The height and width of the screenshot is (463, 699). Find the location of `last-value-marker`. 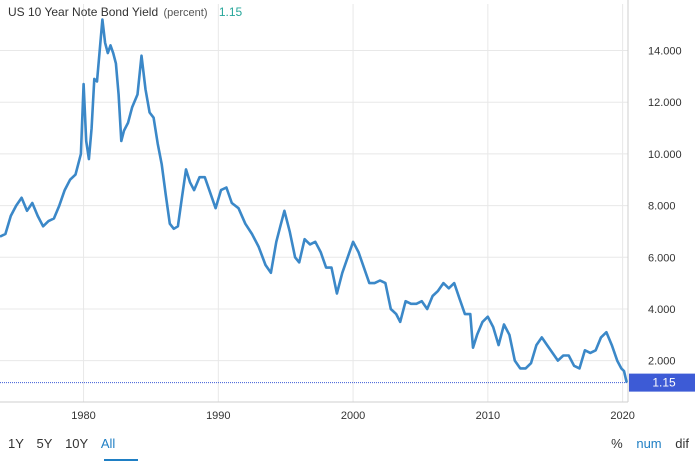

last-value-marker is located at coordinates (662, 382).